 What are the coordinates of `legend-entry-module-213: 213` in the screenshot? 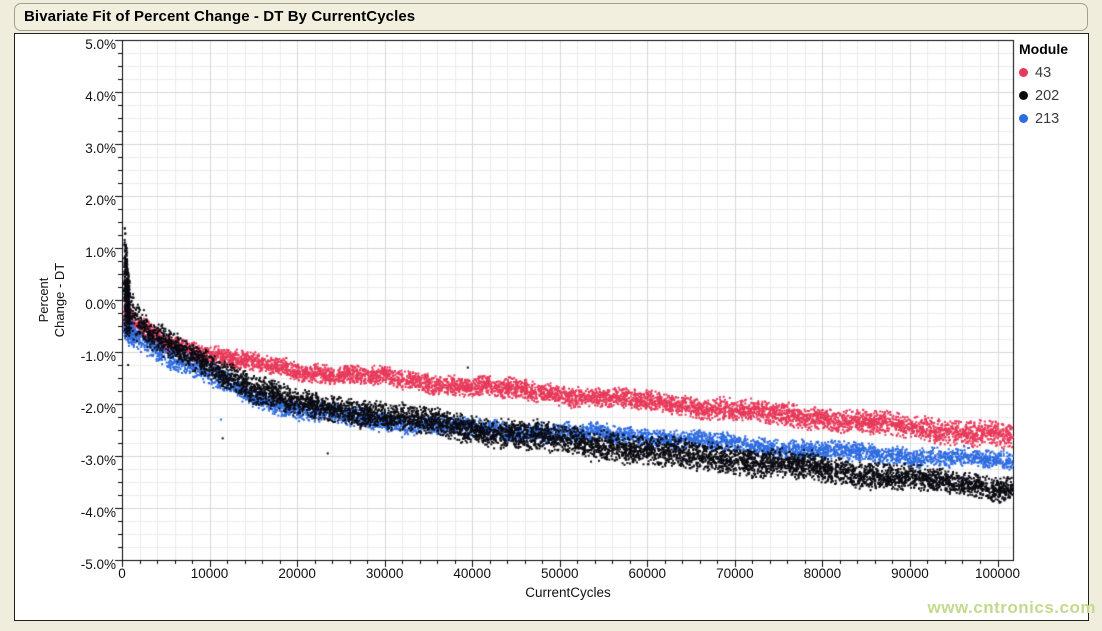 It's located at (1043, 118).